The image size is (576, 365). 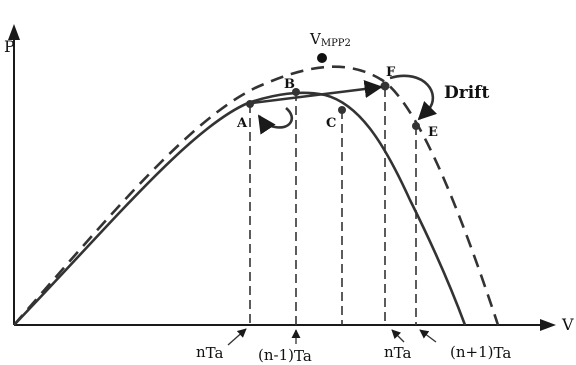 What do you see at coordinates (398, 352) in the screenshot?
I see `tick-label-ntE: nTa` at bounding box center [398, 352].